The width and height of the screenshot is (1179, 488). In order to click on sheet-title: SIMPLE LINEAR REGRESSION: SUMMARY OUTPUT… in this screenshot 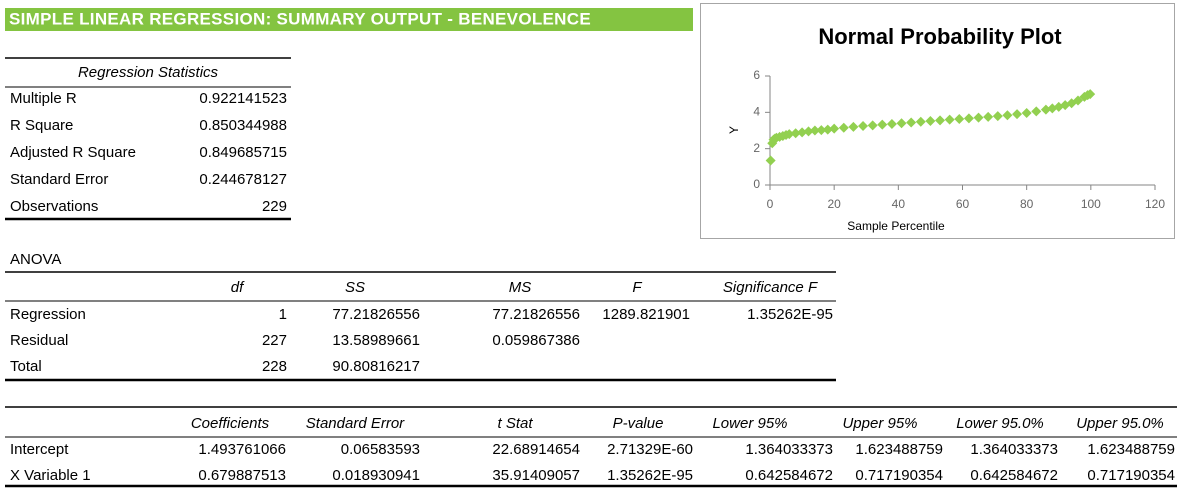, I will do `click(300, 18)`.